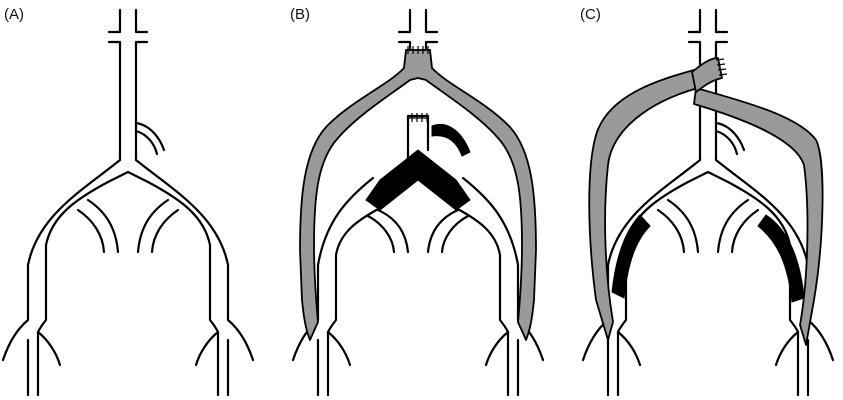 Image resolution: width=843 pixels, height=400 pixels. Describe the element at coordinates (418, 50) in the screenshot. I see `proximal-anastomosis-suture` at that location.